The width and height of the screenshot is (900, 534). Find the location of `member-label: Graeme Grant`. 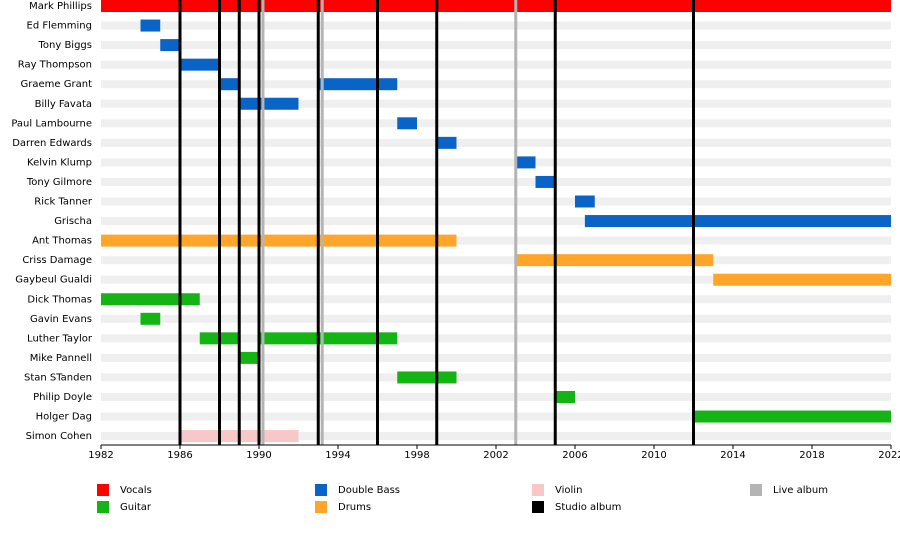

member-label: Graeme Grant is located at coordinates (57, 84).